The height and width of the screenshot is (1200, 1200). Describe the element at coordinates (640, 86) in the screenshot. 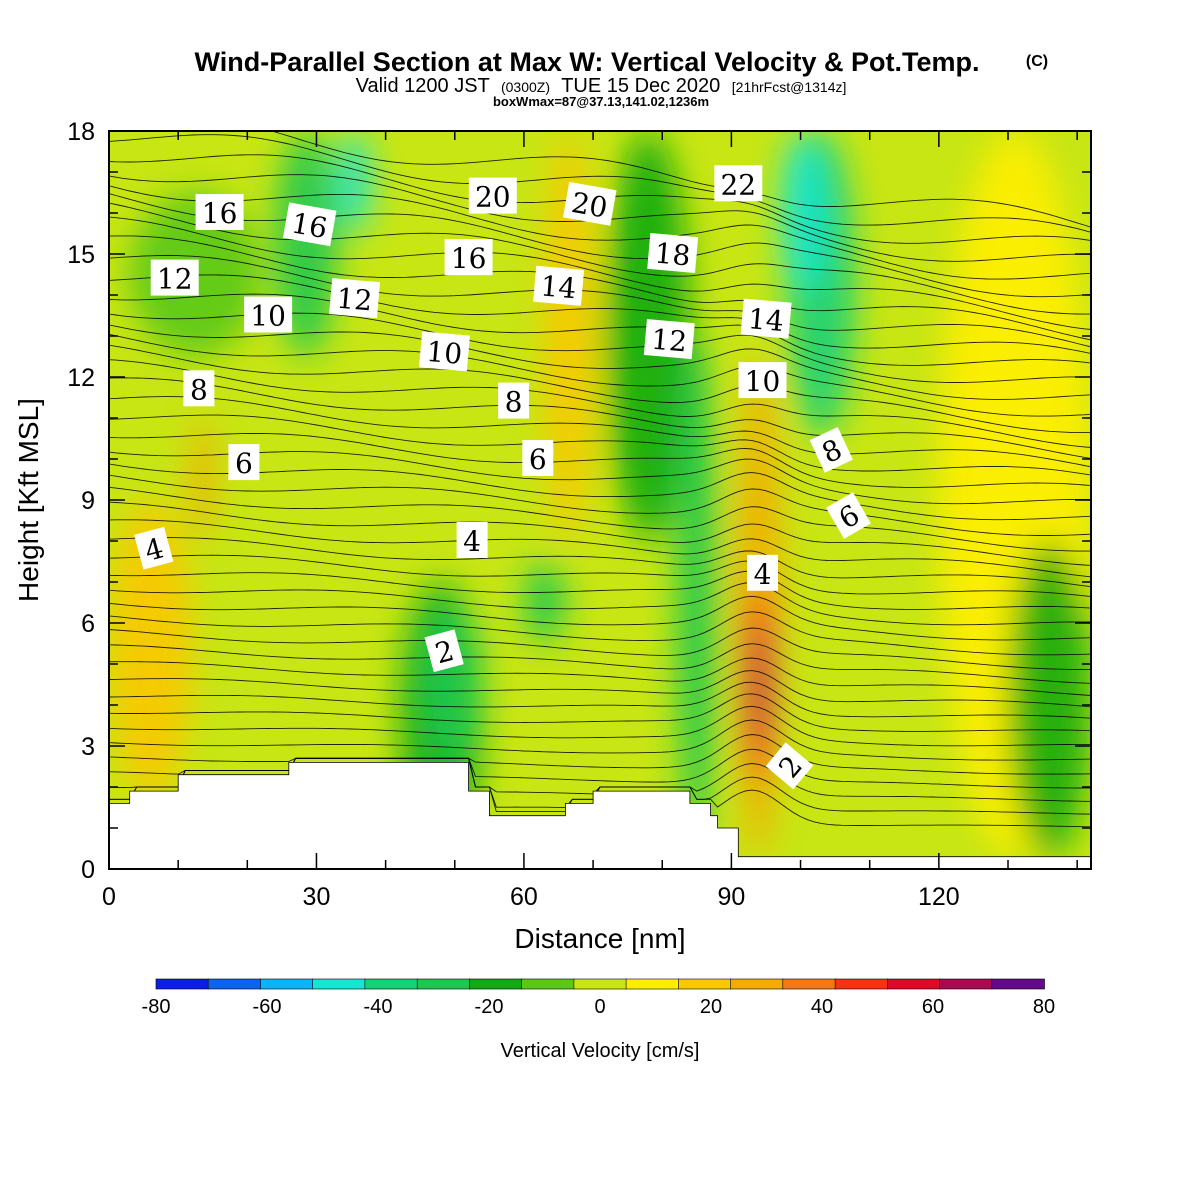

I see `subtitle-date: TUE 15 Dec 2020` at that location.